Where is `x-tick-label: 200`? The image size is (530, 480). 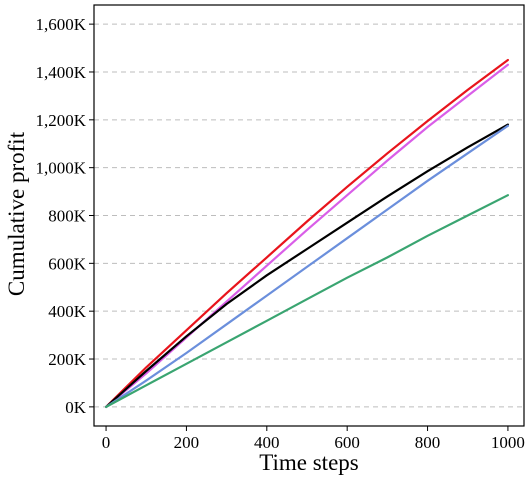 x-tick-label: 200 is located at coordinates (187, 442).